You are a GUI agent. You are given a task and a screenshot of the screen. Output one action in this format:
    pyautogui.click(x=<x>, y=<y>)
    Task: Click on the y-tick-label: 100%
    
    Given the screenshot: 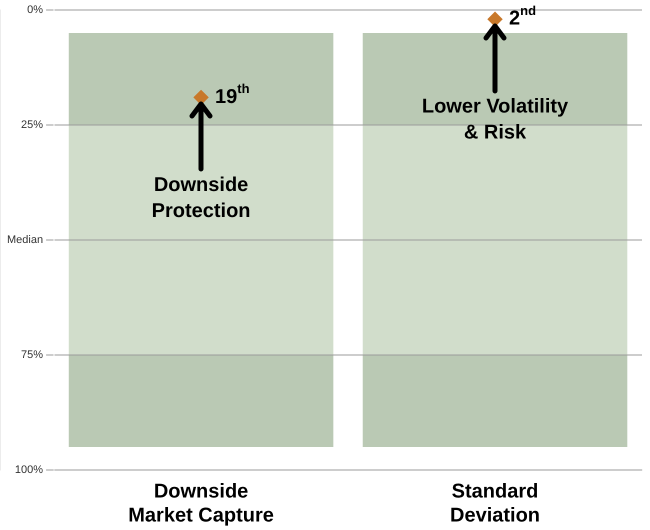 What is the action you would take?
    pyautogui.click(x=29, y=470)
    